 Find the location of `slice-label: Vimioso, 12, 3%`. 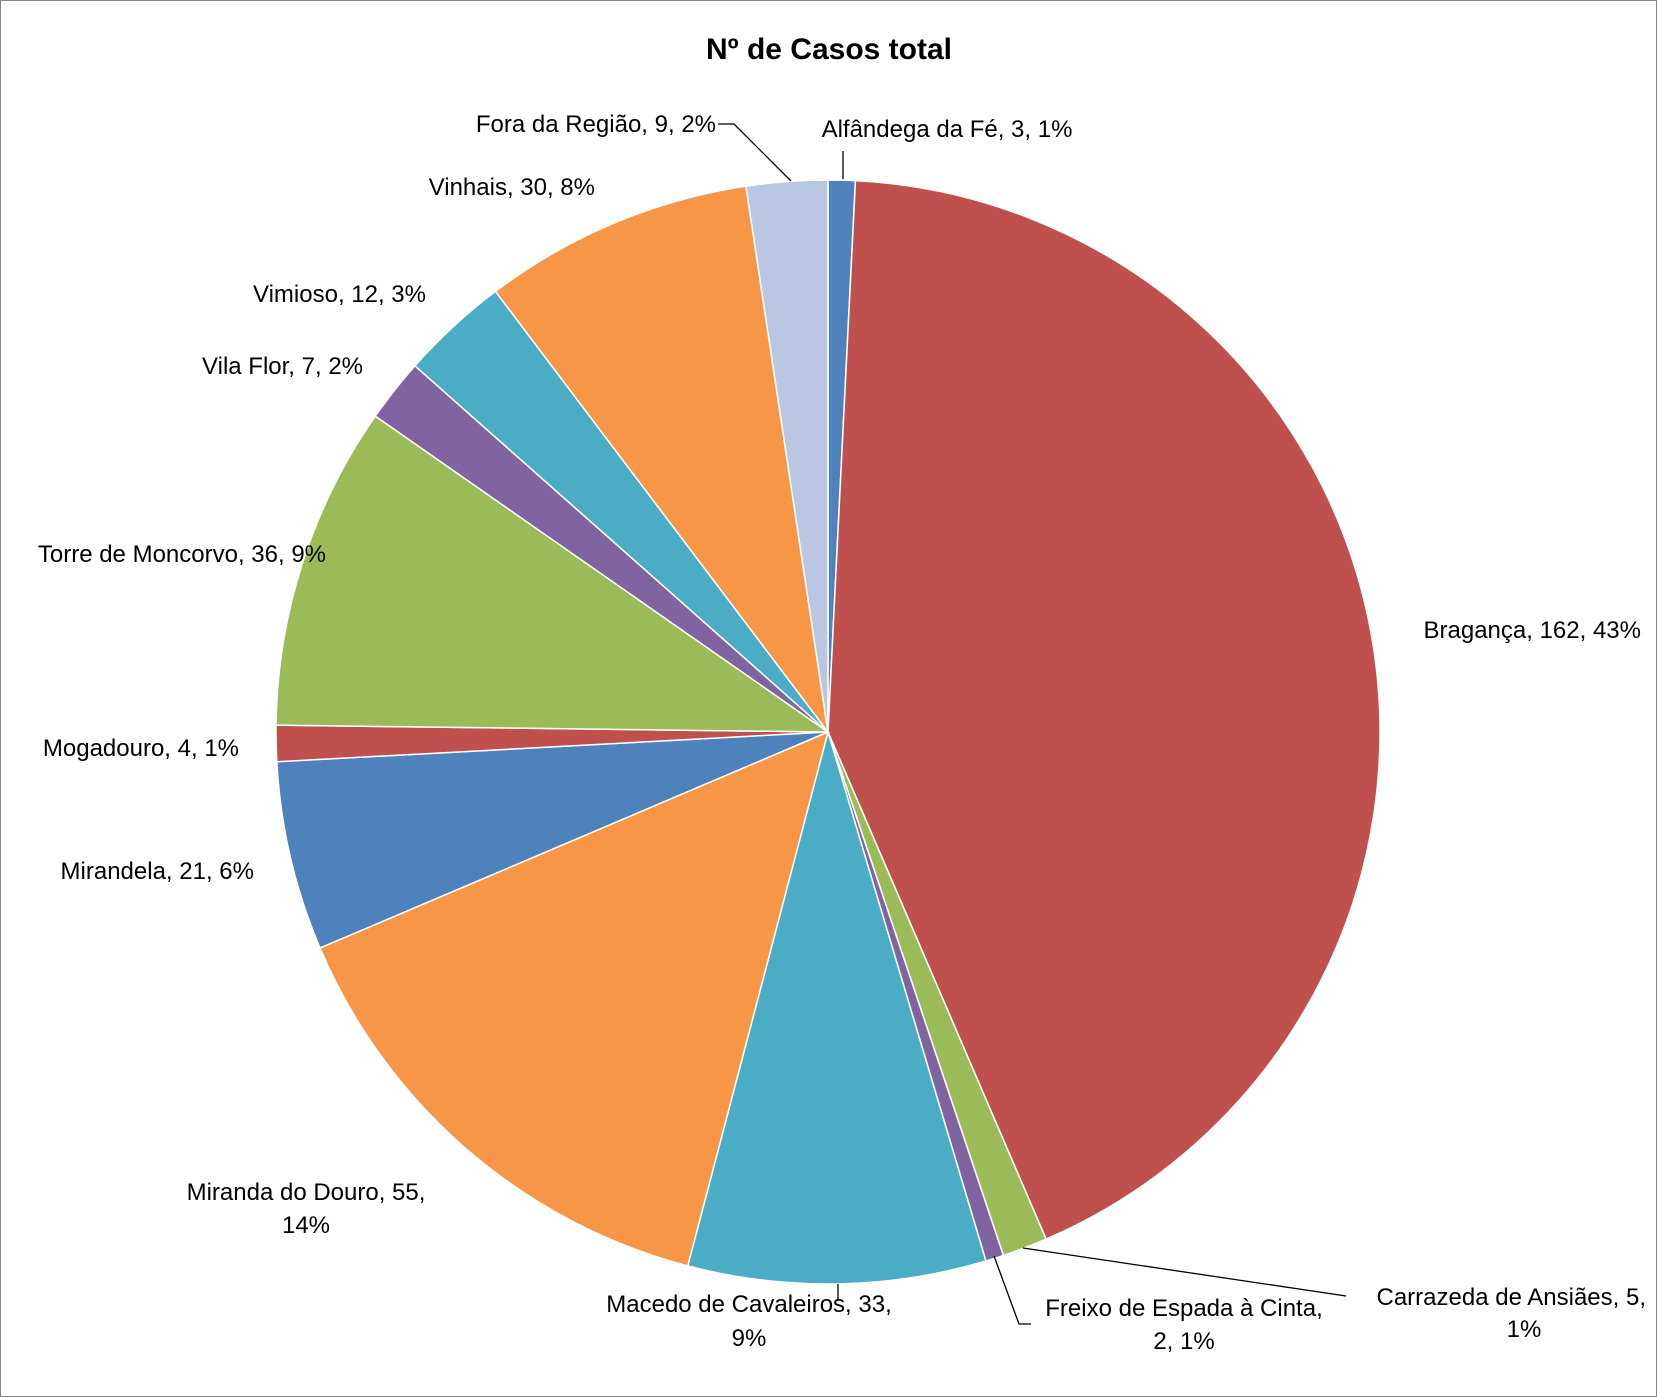

slice-label: Vimioso, 12, 3% is located at coordinates (339, 294).